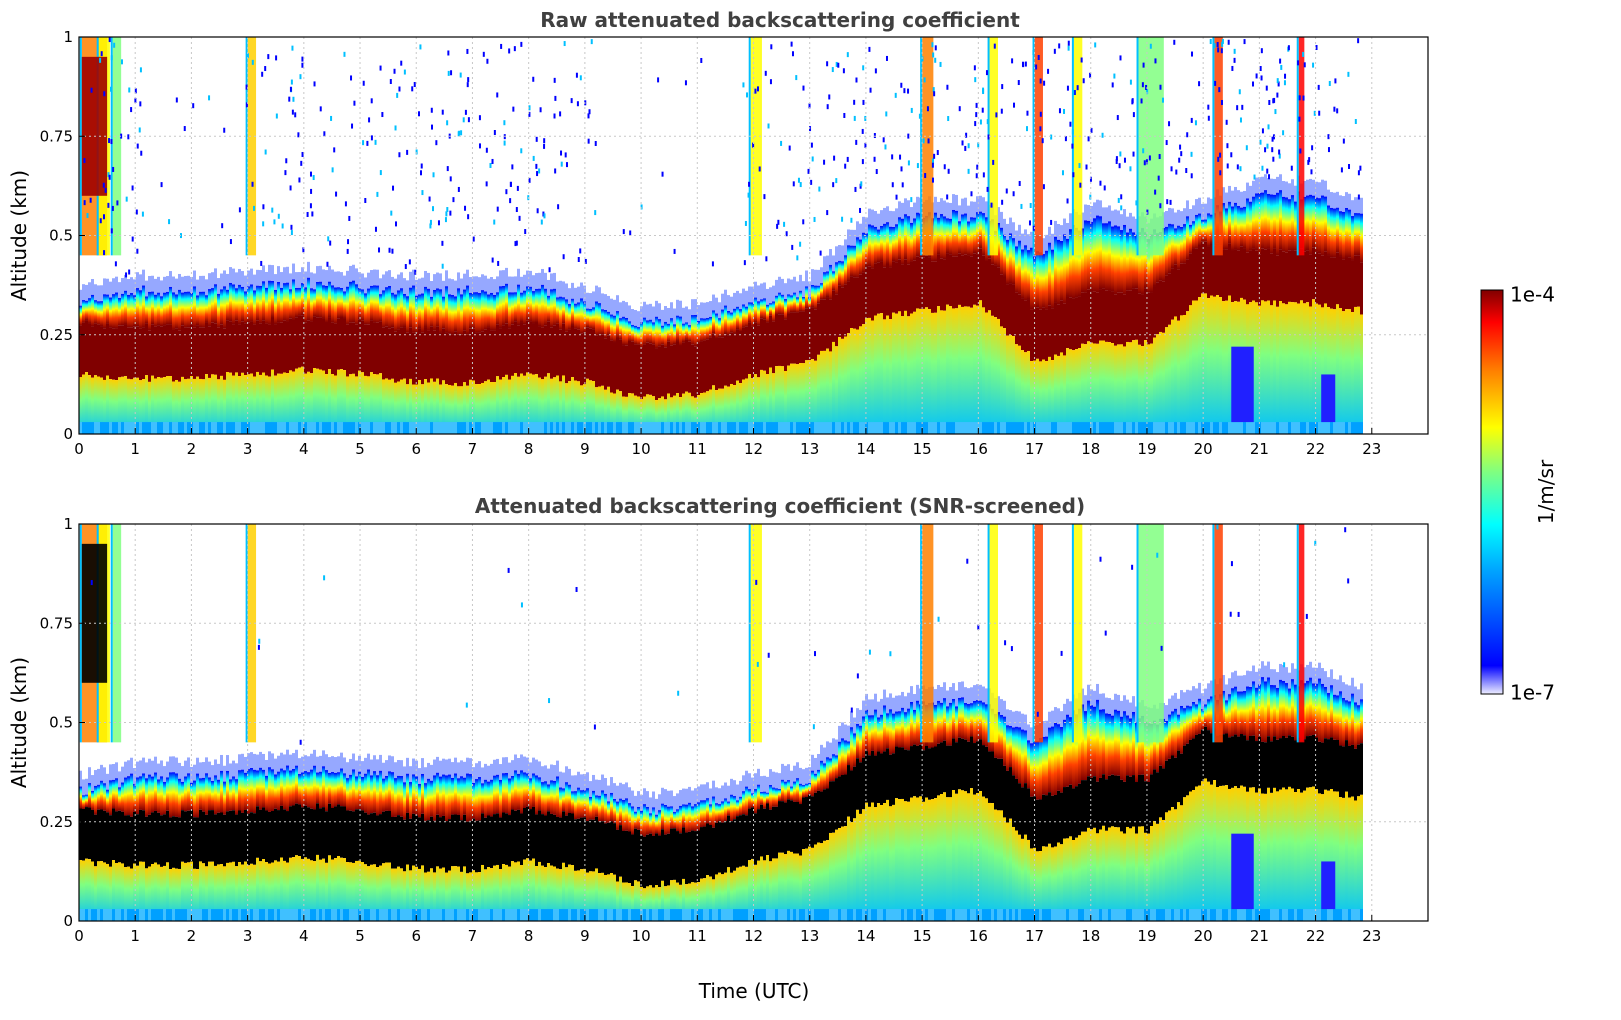 Image resolution: width=1621 pixels, height=1020 pixels. Describe the element at coordinates (19, 235) in the screenshot. I see `y-axis-label-raw: Altitude (km)` at that location.